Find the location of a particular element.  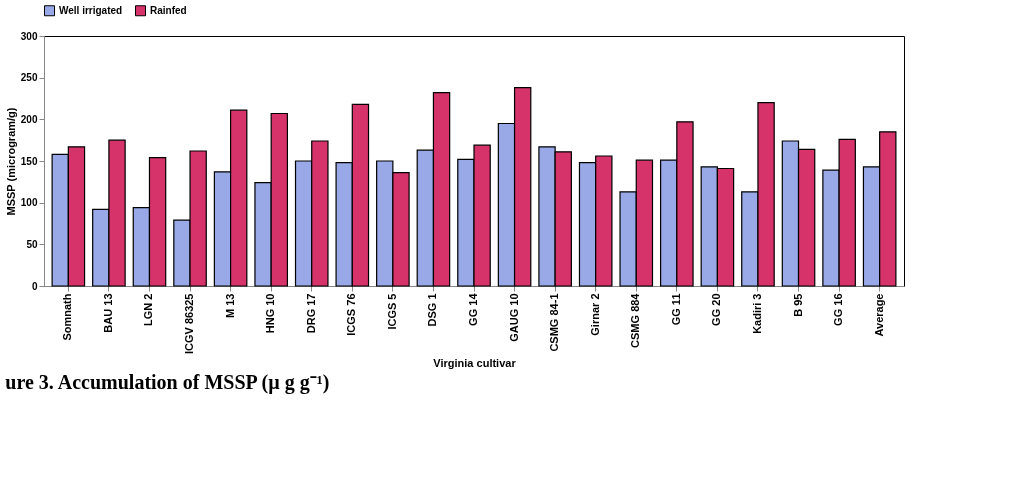

x-tick-label: DRG 17 is located at coordinates (310, 313).